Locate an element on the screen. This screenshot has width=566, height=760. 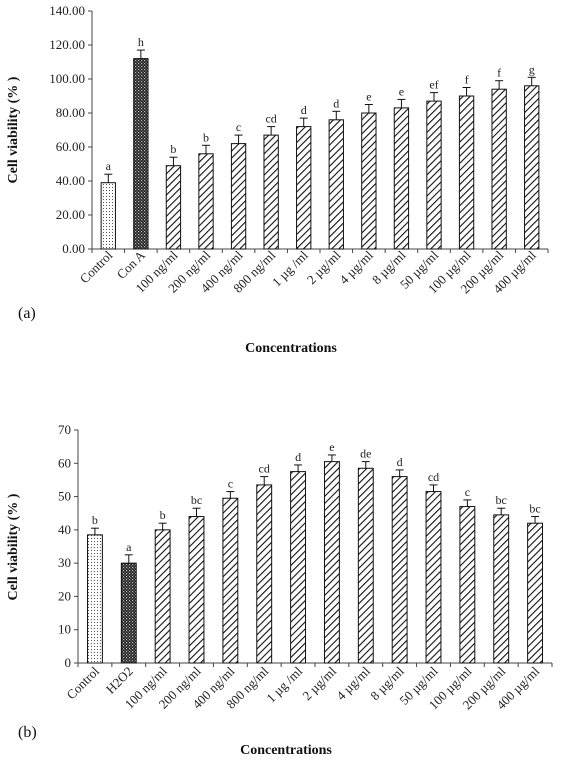
significance-letter: ef is located at coordinates (433, 85).